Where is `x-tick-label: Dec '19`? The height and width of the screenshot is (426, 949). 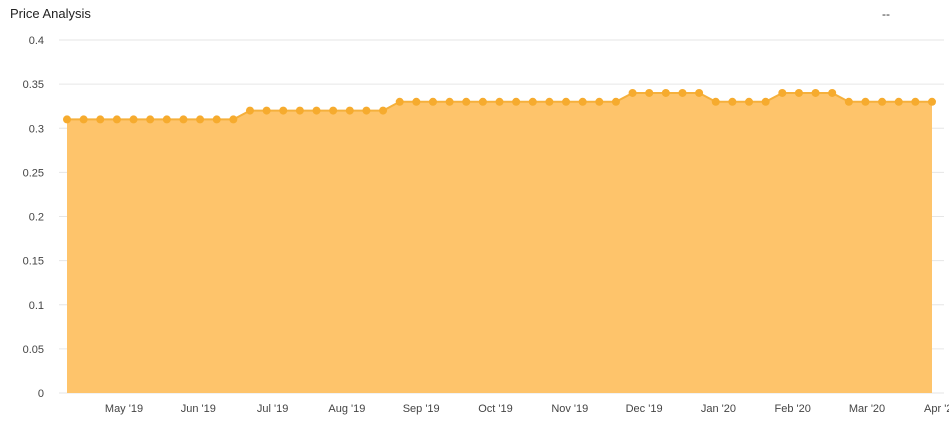
x-tick-label: Dec '19 is located at coordinates (644, 409).